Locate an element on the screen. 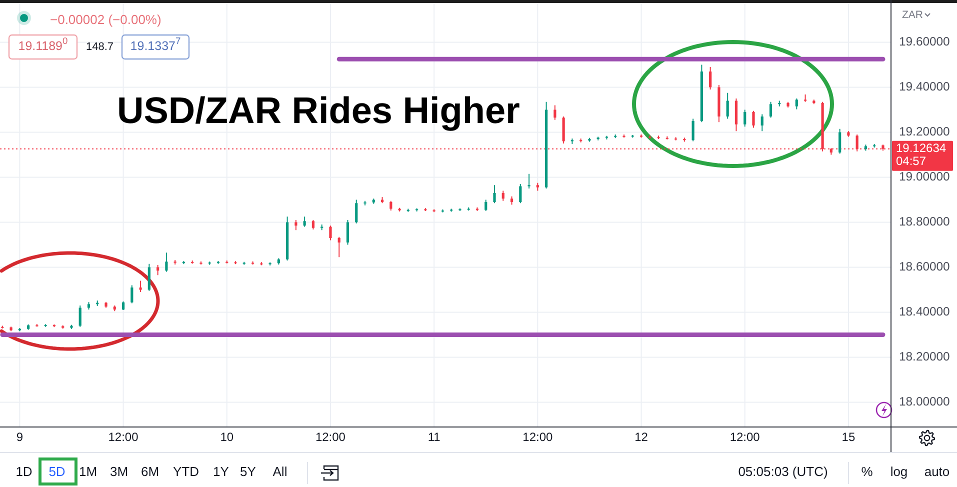  text: 5D is located at coordinates (57, 472).